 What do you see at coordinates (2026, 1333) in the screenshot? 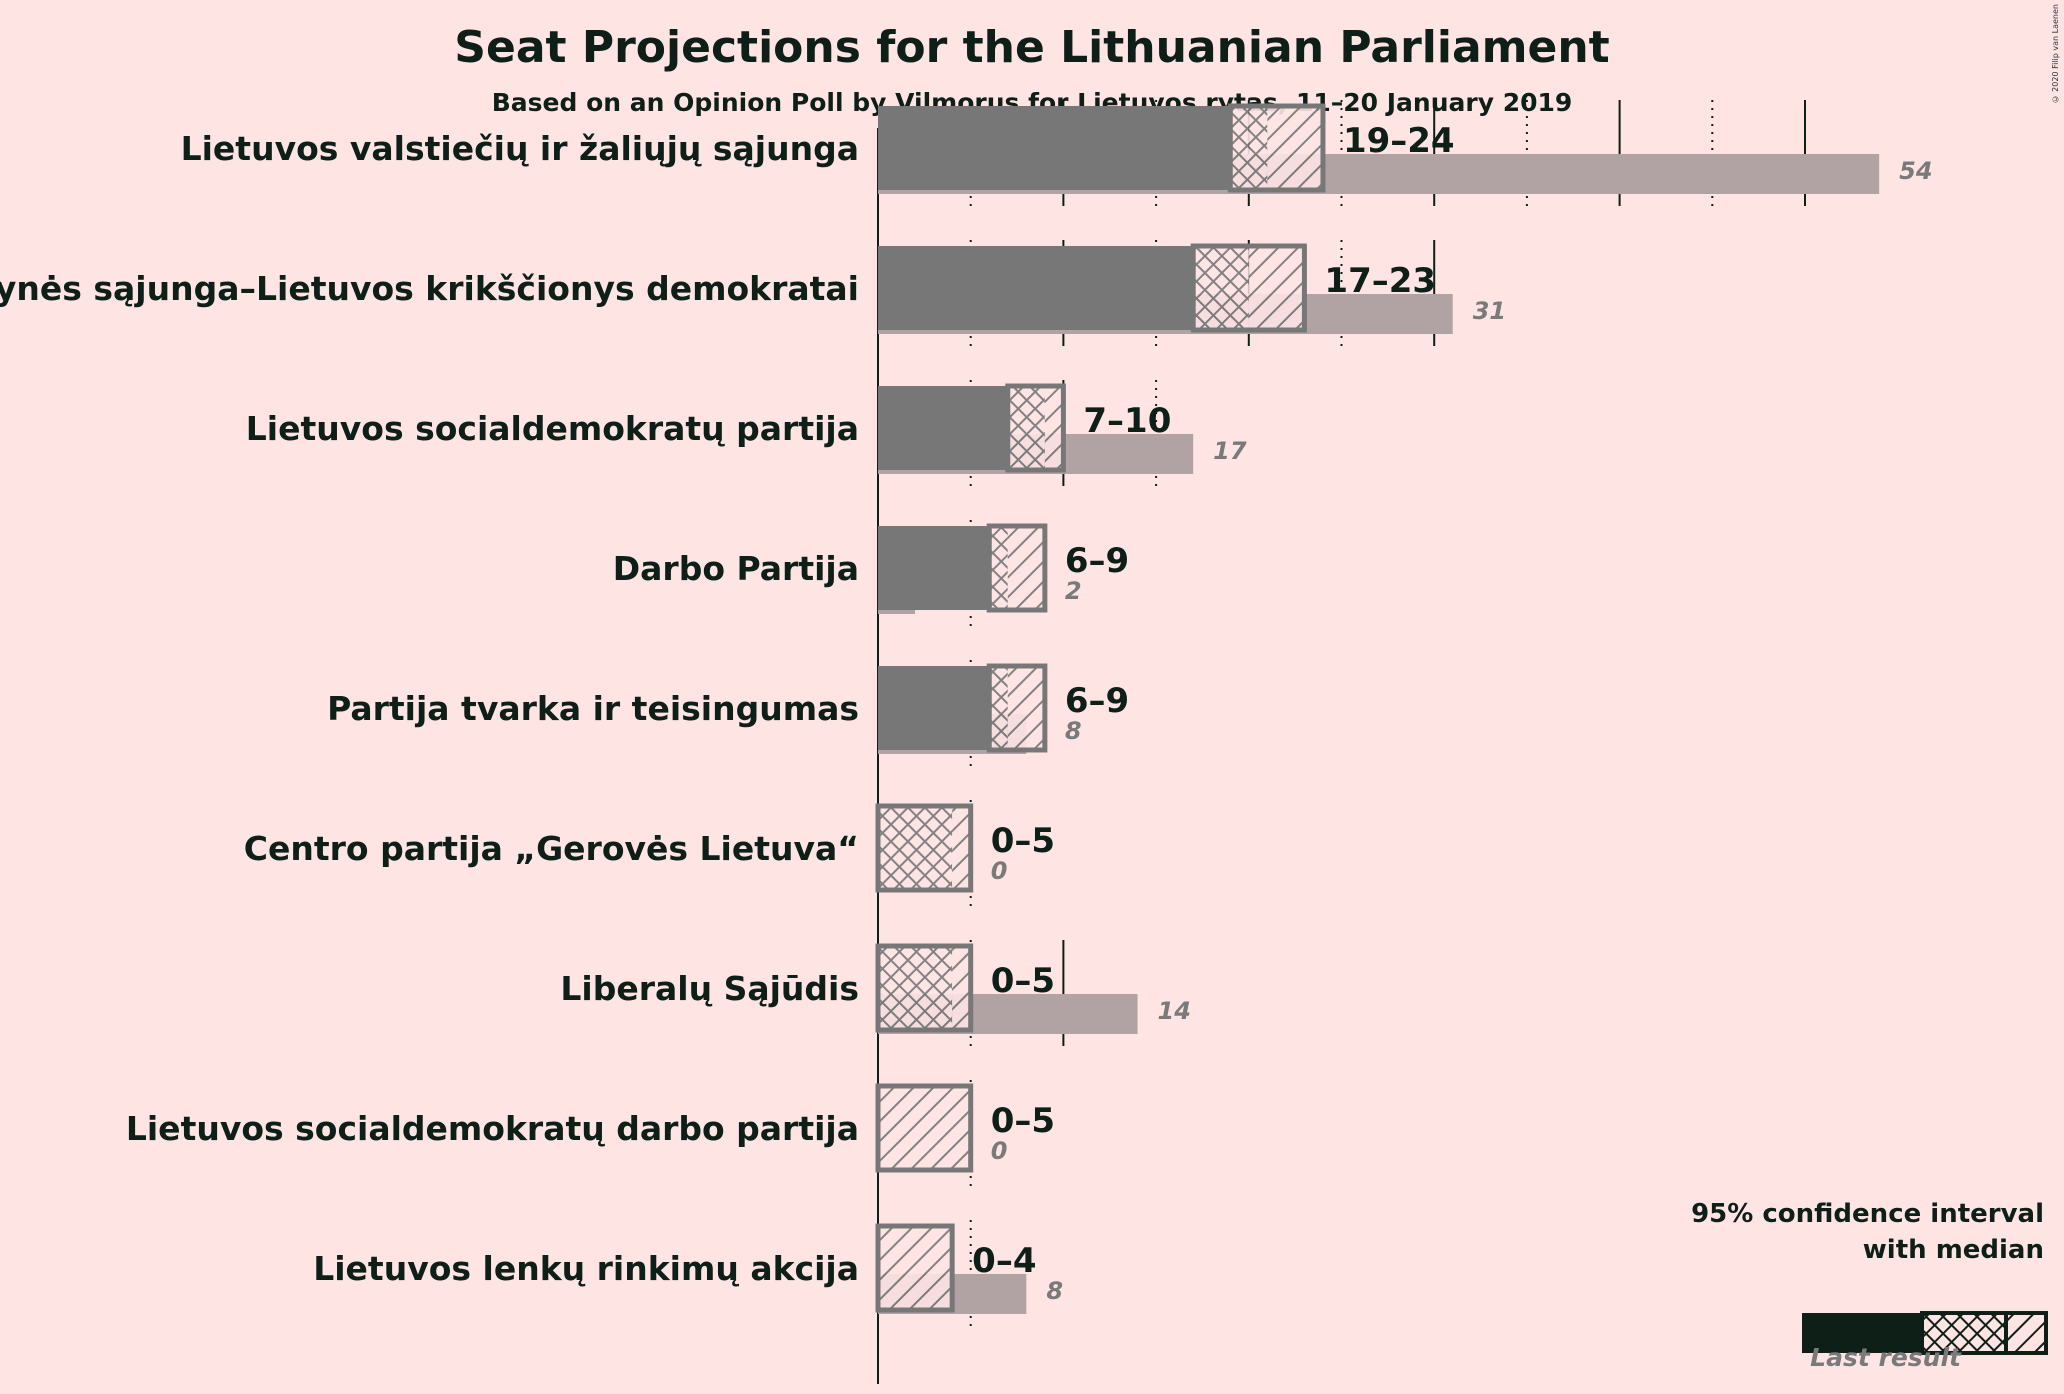
I see `legend-ci-upper-swatch` at bounding box center [2026, 1333].